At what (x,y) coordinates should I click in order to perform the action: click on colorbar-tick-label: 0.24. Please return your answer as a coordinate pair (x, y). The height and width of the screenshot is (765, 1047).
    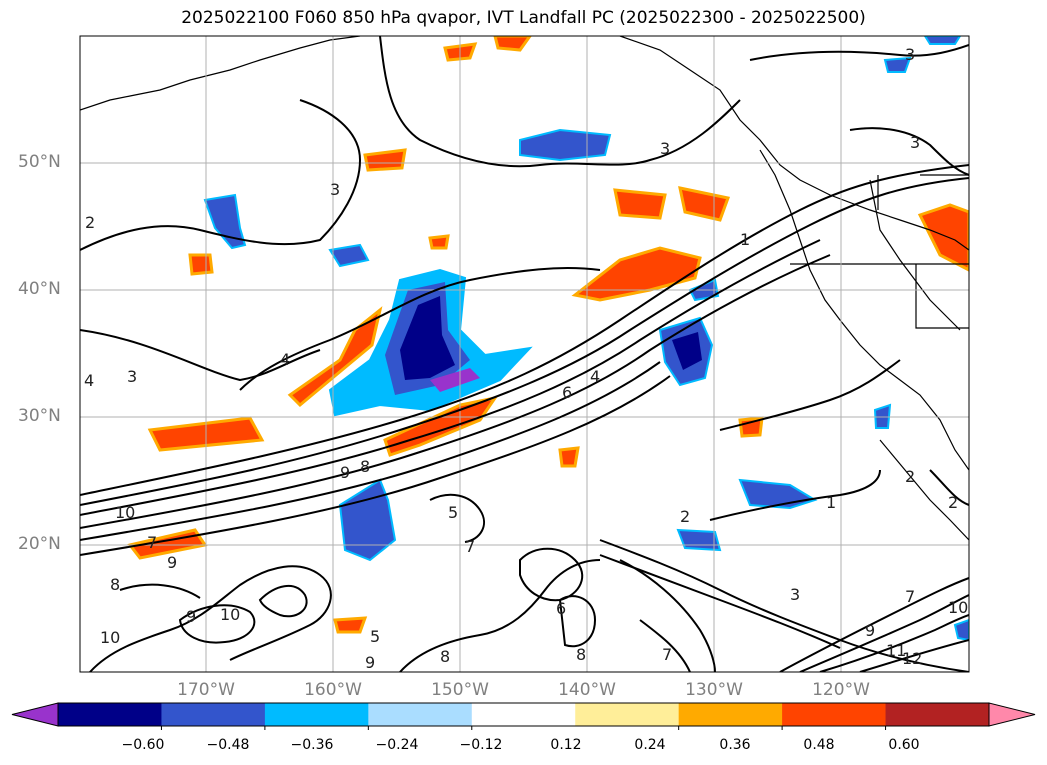
    Looking at the image, I should click on (650, 745).